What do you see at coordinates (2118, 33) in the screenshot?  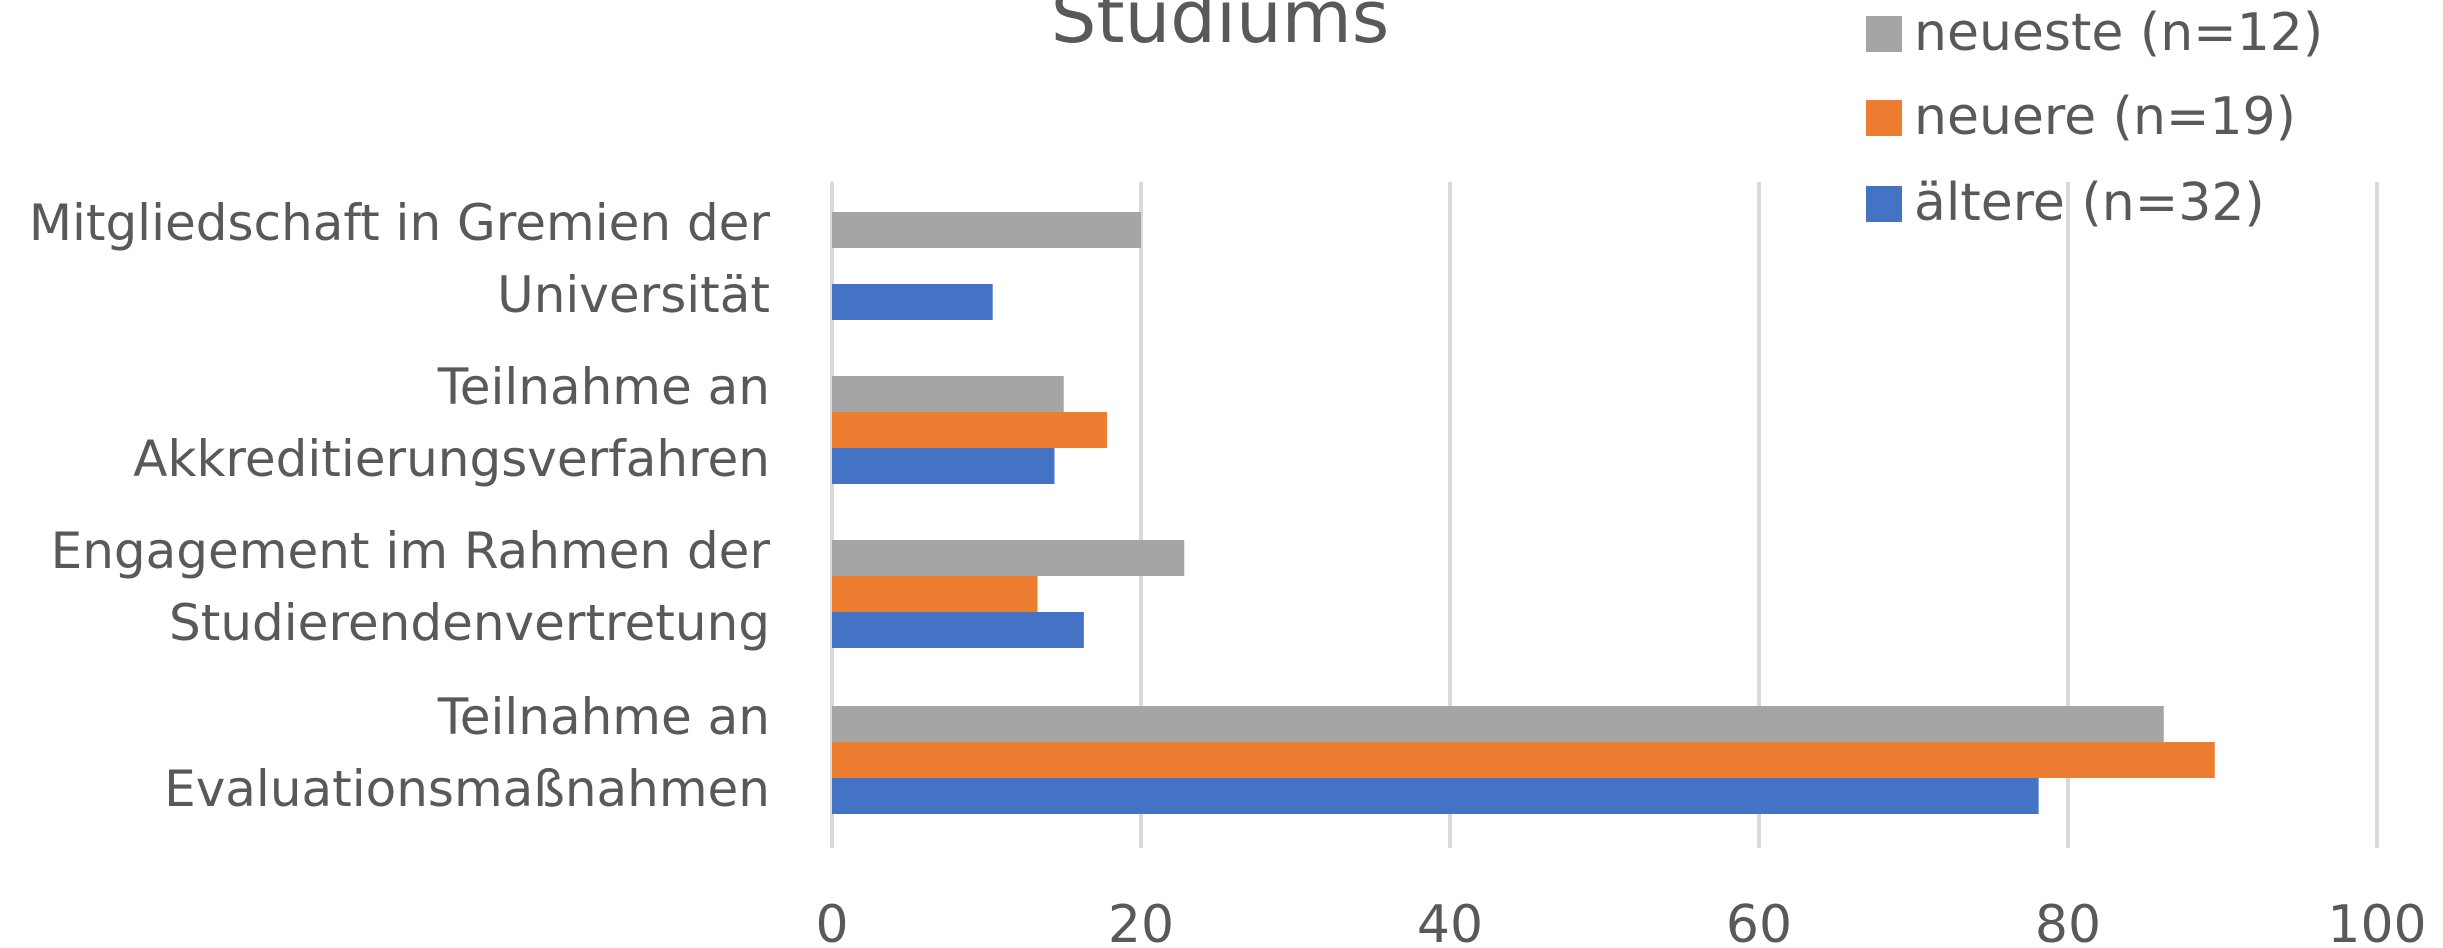 I see `legend-label: neueste (n=12)` at bounding box center [2118, 33].